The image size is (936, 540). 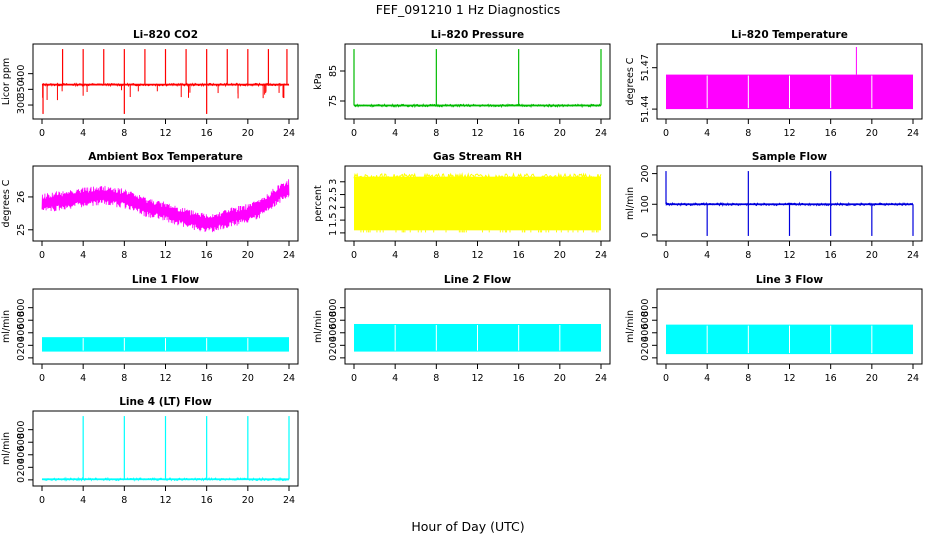 I want to click on y-axis-label: degrees C, so click(x=6, y=203).